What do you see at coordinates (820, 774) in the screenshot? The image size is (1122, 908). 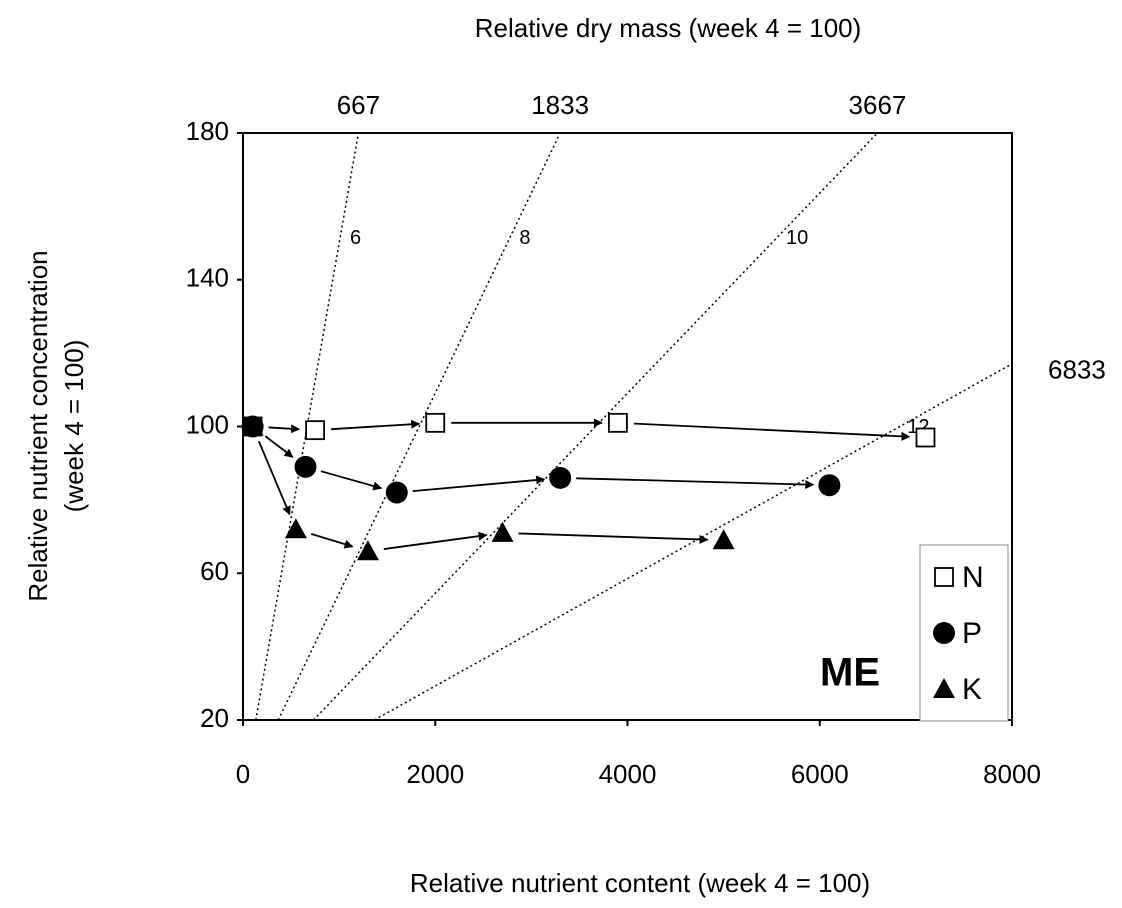 I see `x-tick-label: 6000` at bounding box center [820, 774].